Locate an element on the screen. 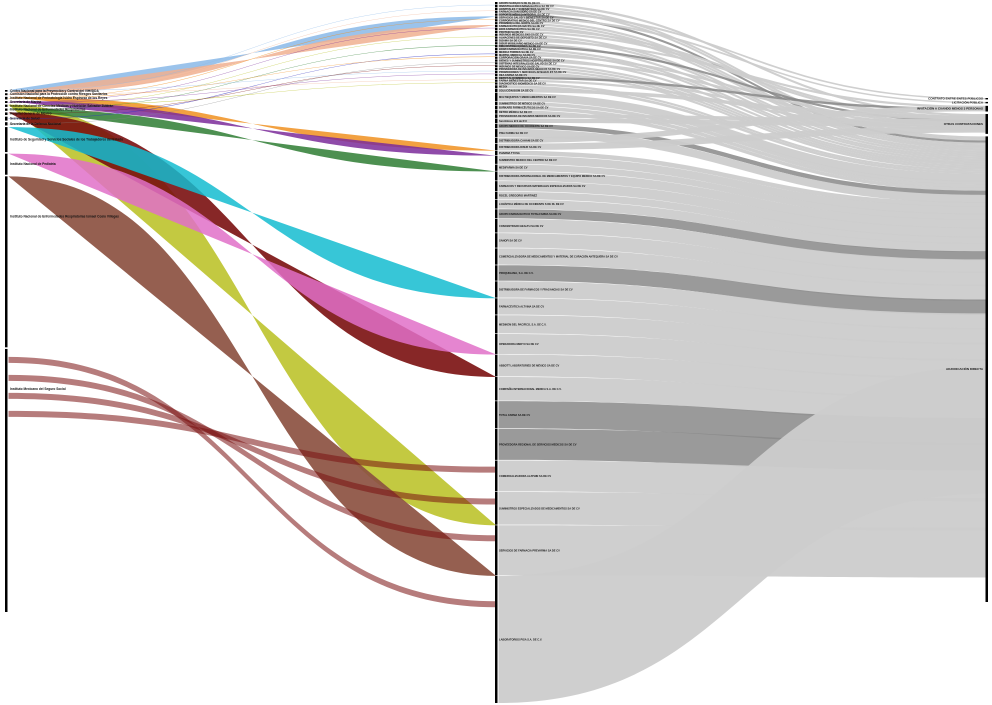 This screenshot has height=705, width=992. supplier-node-label: INSUMOS MEDICOS 2000 SA DE CV is located at coordinates (521, 35).